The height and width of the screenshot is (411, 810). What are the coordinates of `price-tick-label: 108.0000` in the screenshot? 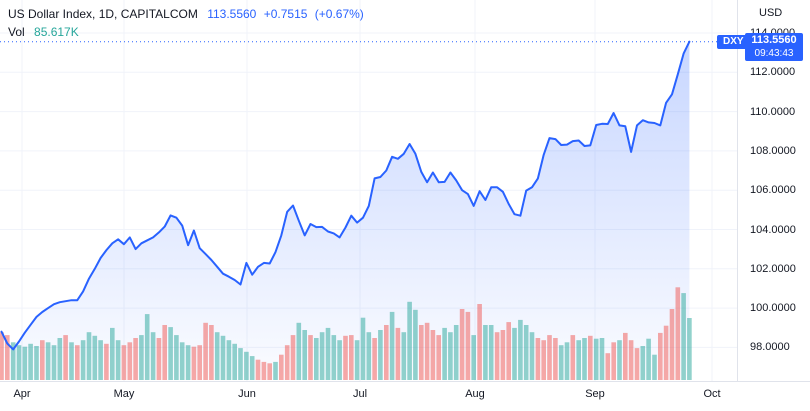 It's located at (773, 150).